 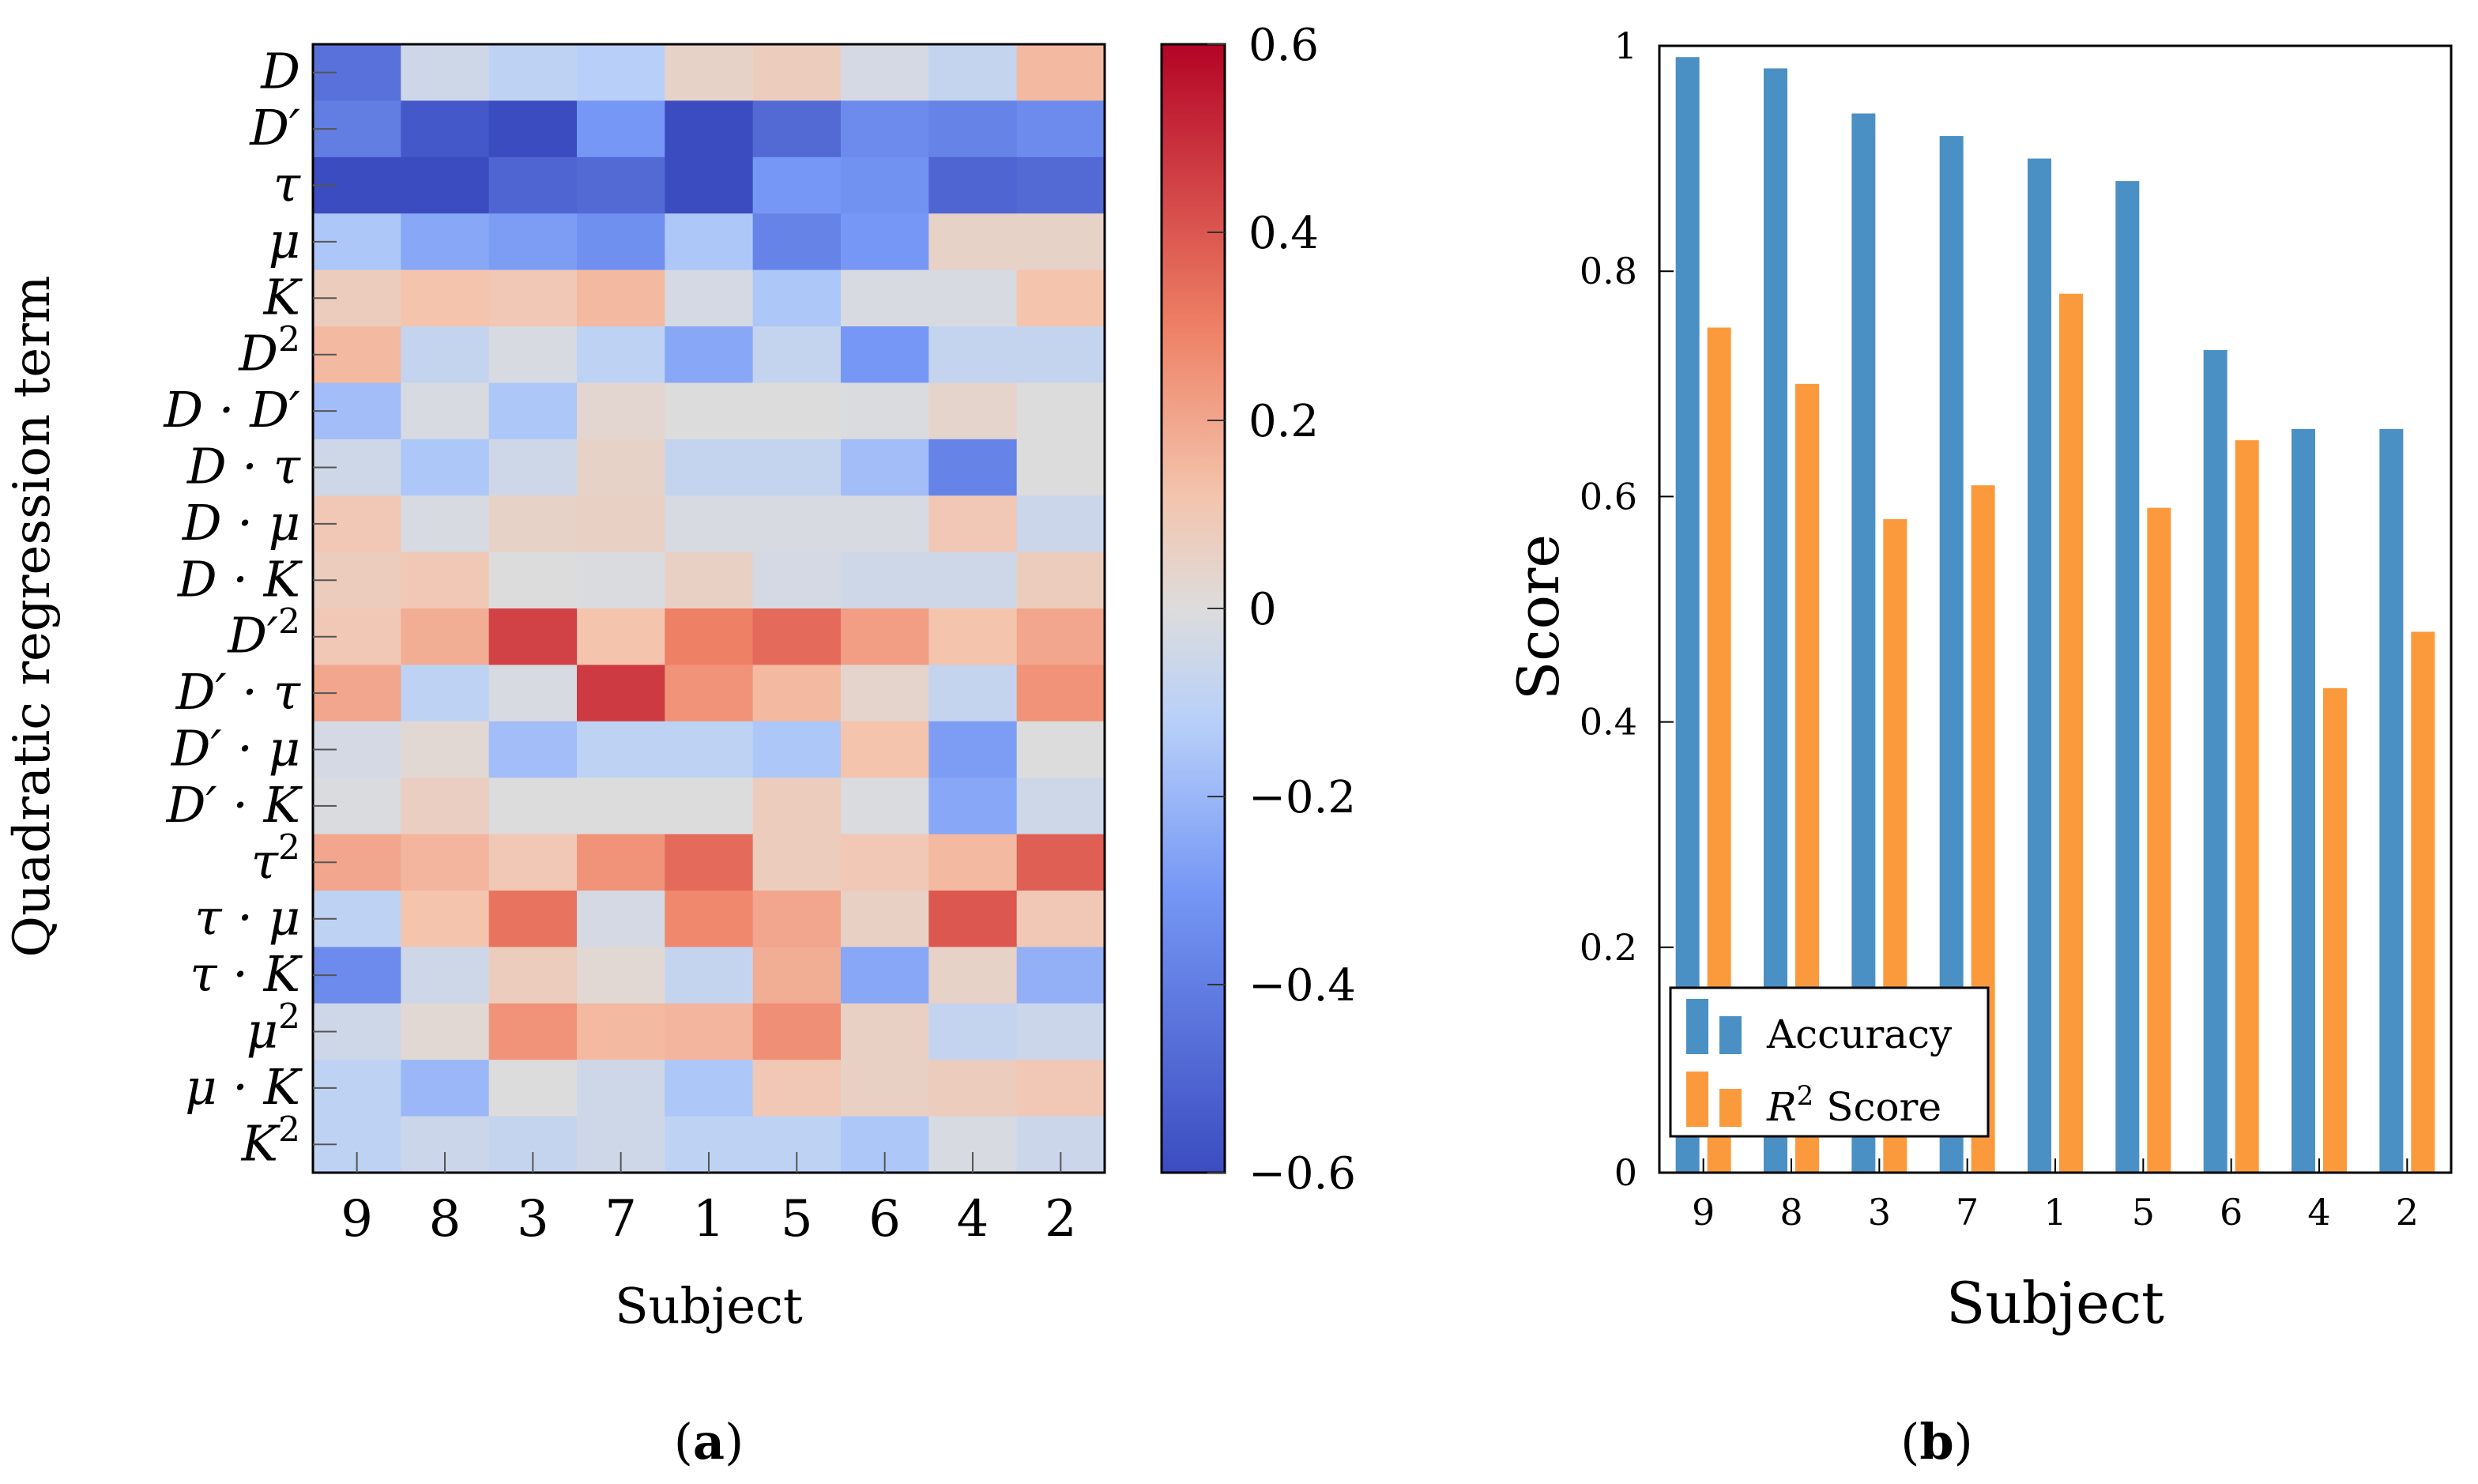 I want to click on heatmap-y-tick-label: D′2, so click(x=263, y=633).